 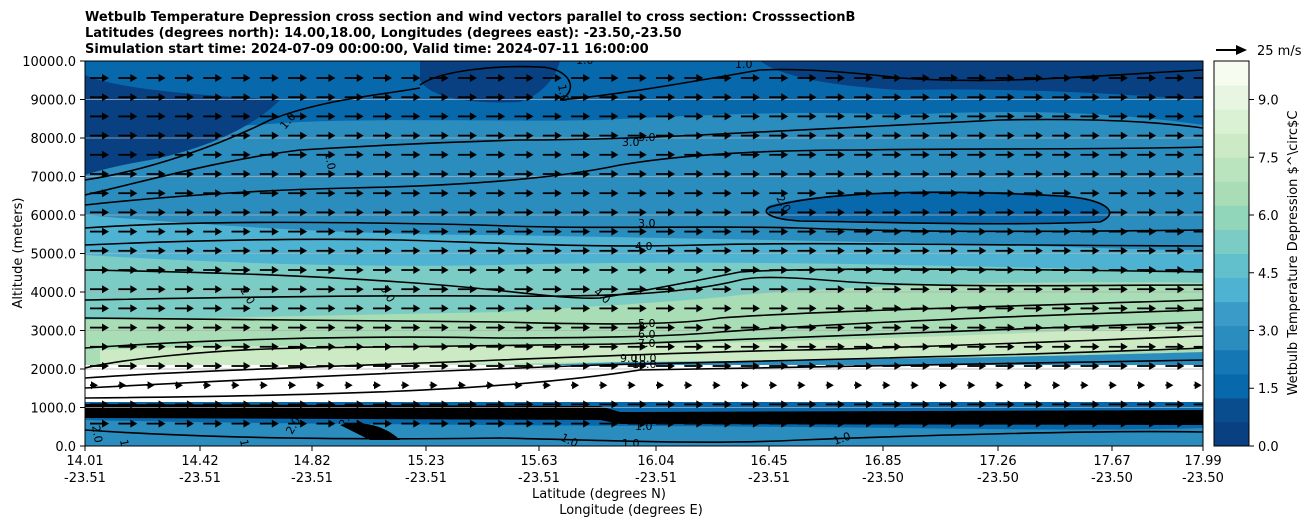 What do you see at coordinates (84, 461) in the screenshot?
I see `x-tick-label-lat: 14.01` at bounding box center [84, 461].